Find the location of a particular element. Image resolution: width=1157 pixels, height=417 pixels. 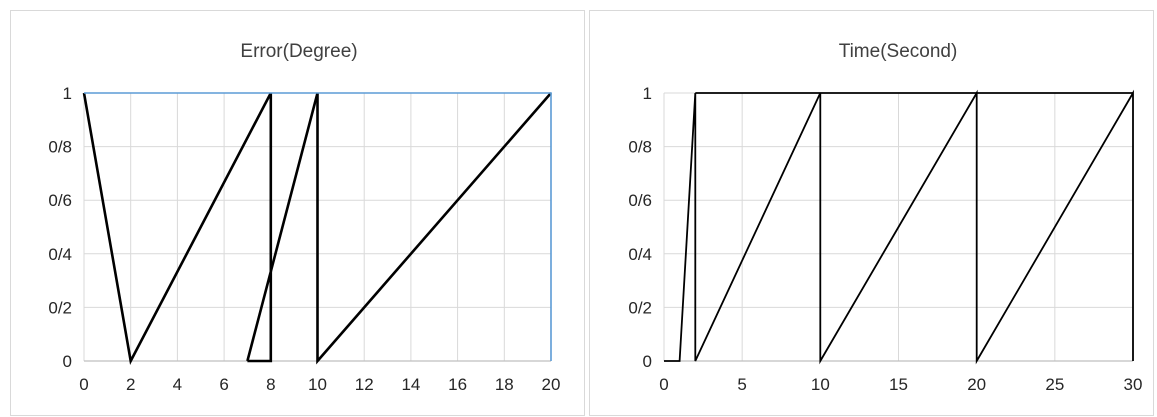

x-tick-label: 18 is located at coordinates (504, 384).